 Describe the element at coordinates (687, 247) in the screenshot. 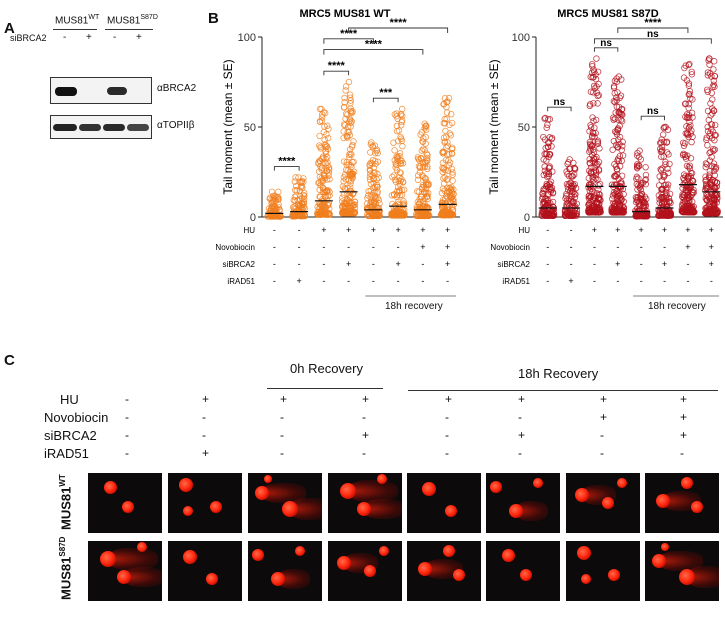

I see `condition-sign: +` at that location.